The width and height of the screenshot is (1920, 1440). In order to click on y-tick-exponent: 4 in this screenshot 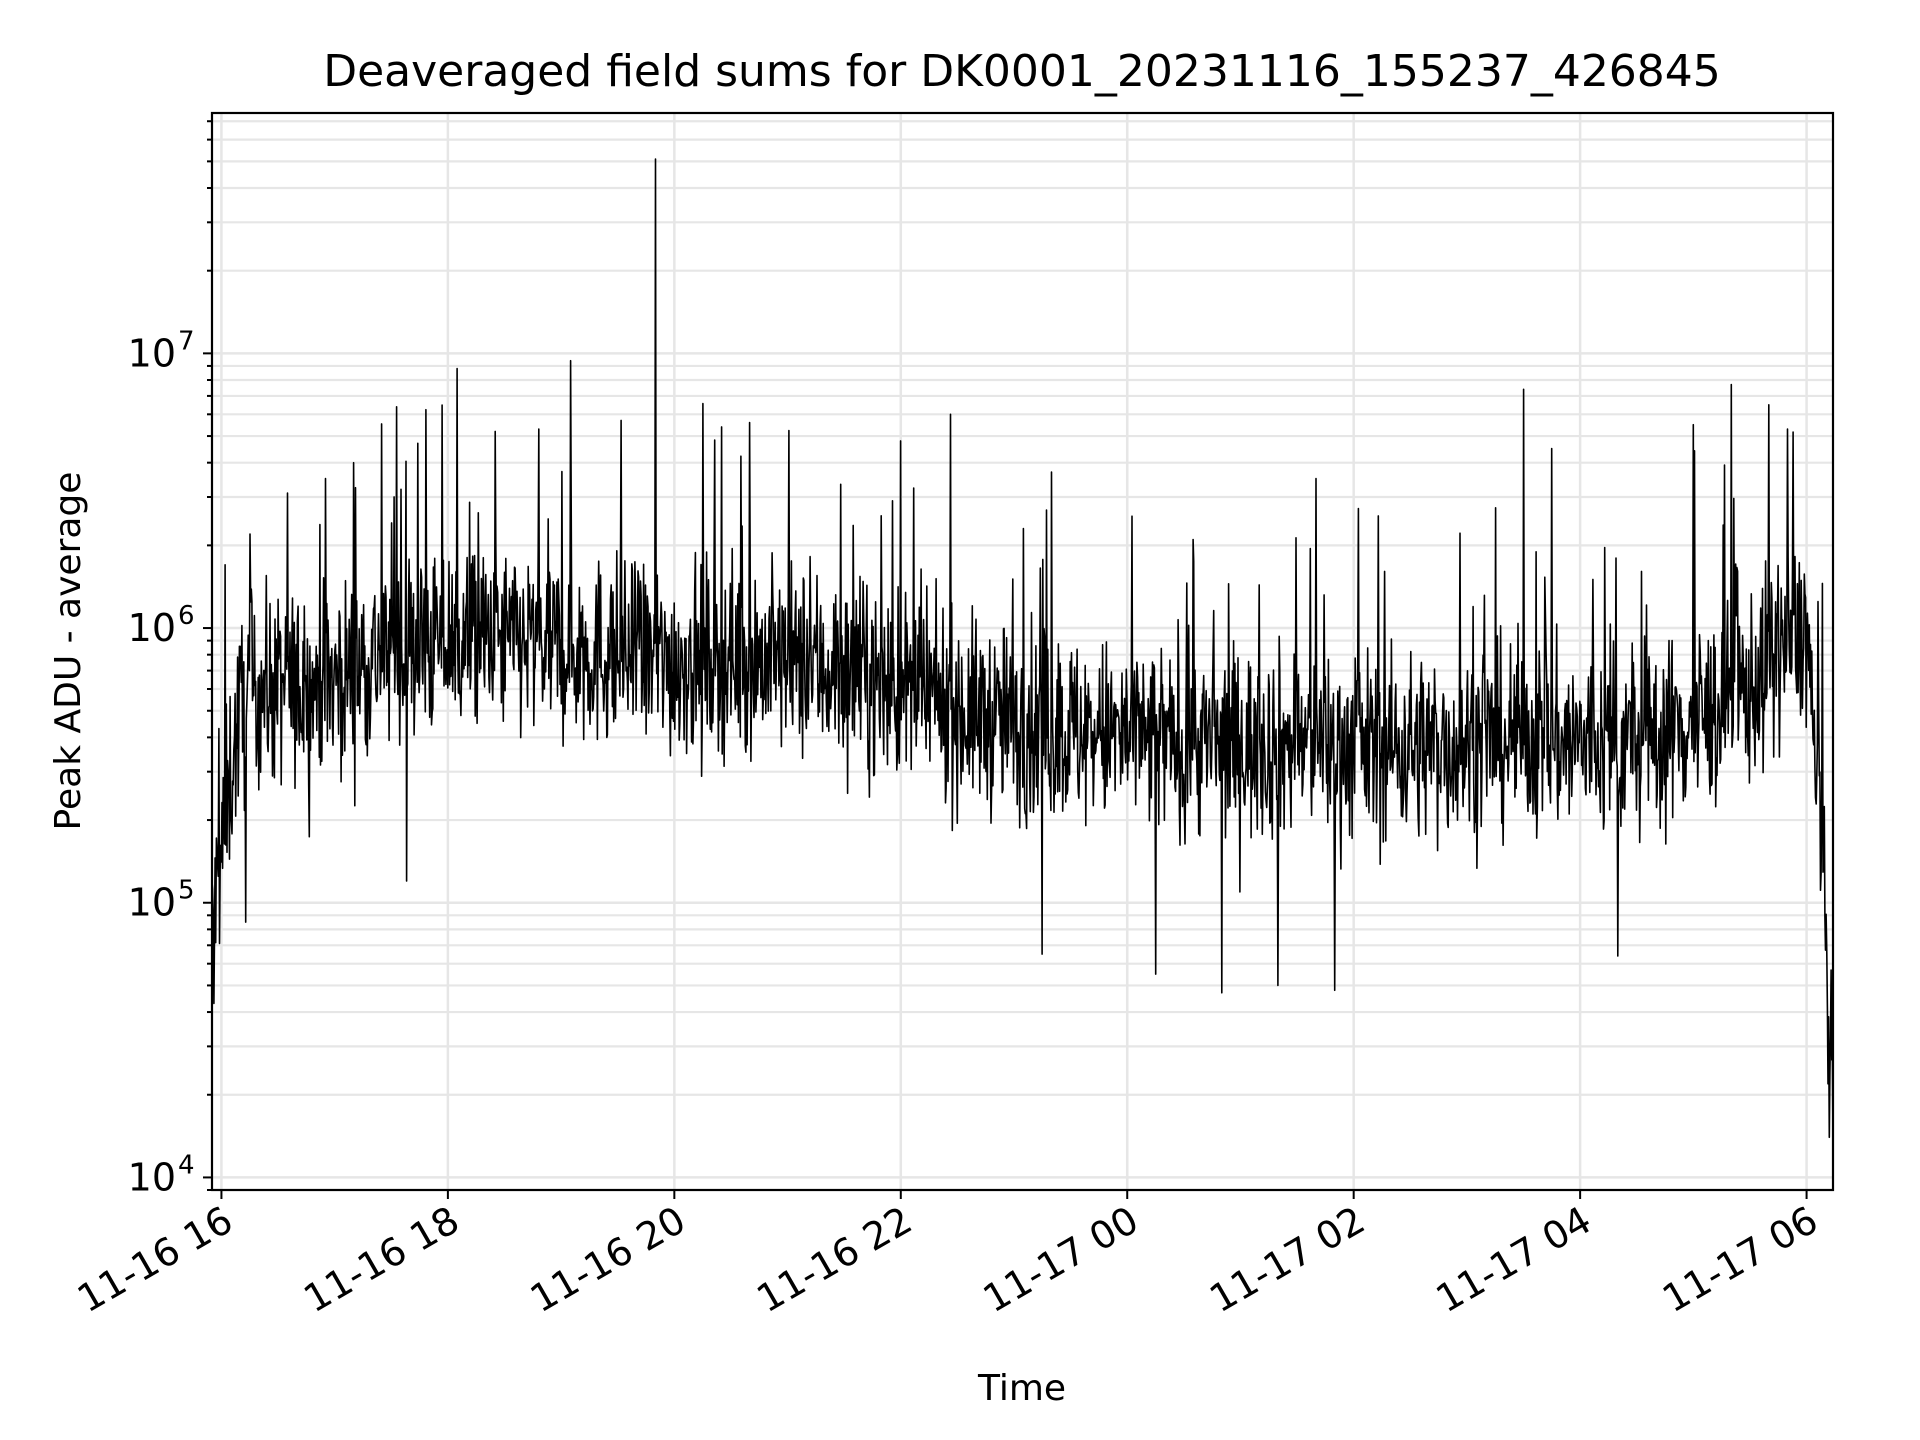, I will do `click(186, 1165)`.